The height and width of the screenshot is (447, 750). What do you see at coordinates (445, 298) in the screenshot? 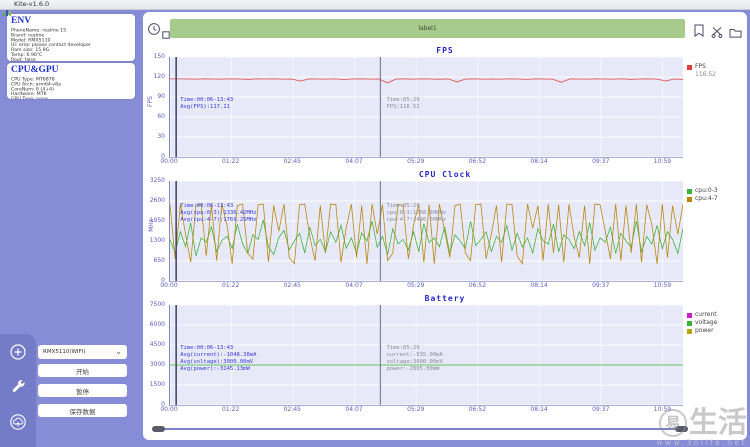
I see `chart-title: Battery` at bounding box center [445, 298].